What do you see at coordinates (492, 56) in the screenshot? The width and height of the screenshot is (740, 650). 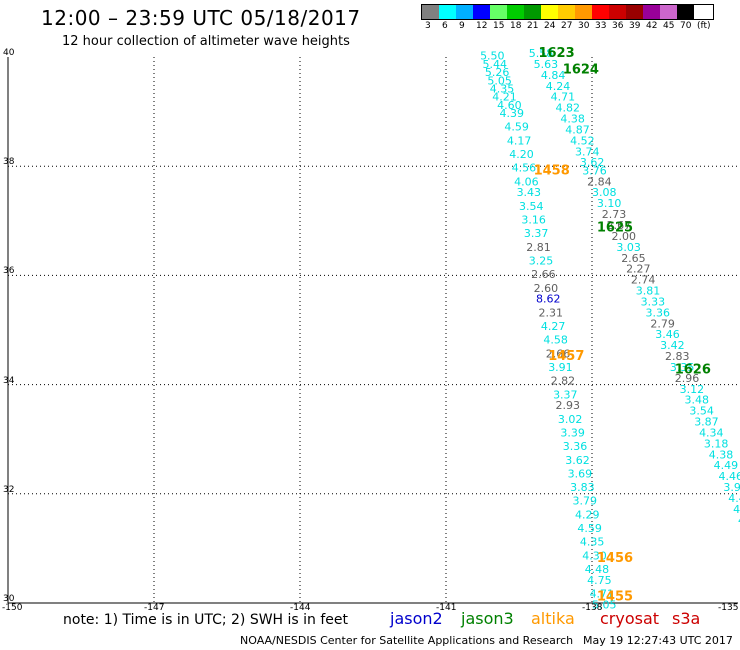 I see `swh-reading: 5.50` at bounding box center [492, 56].